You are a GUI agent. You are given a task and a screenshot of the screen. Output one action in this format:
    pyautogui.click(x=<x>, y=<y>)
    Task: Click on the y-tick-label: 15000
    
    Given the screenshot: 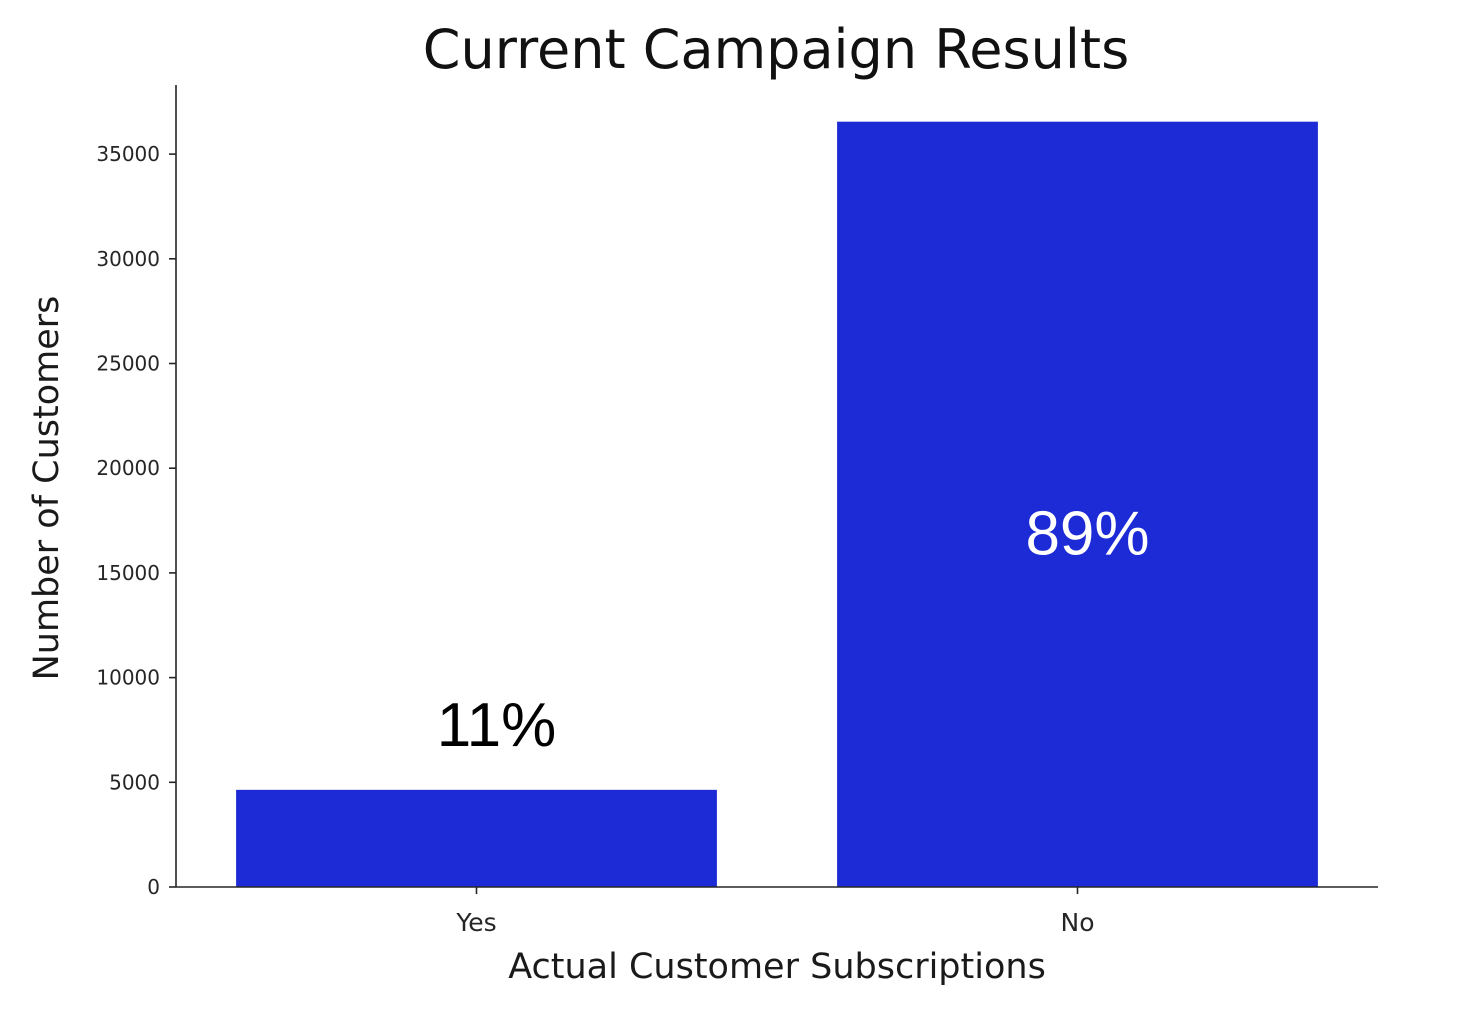 What is the action you would take?
    pyautogui.click(x=128, y=573)
    